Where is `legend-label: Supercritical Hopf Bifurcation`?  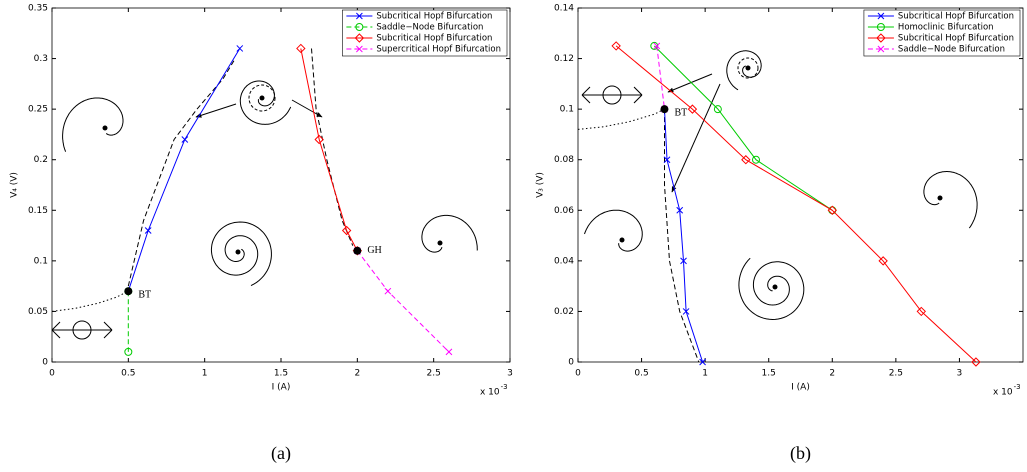
legend-label: Supercritical Hopf Bifurcation is located at coordinates (438, 50).